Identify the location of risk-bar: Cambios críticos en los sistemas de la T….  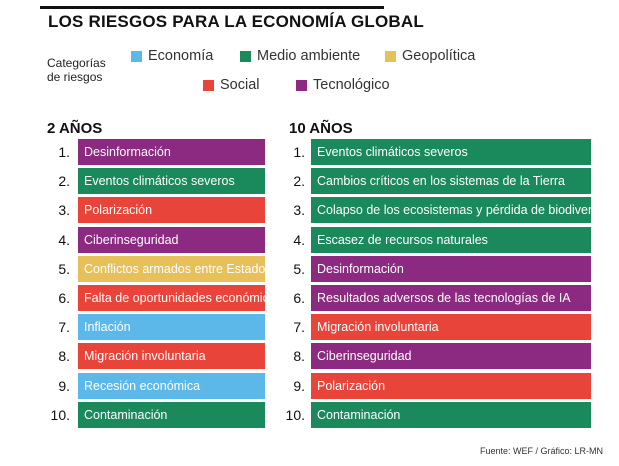
(451, 181).